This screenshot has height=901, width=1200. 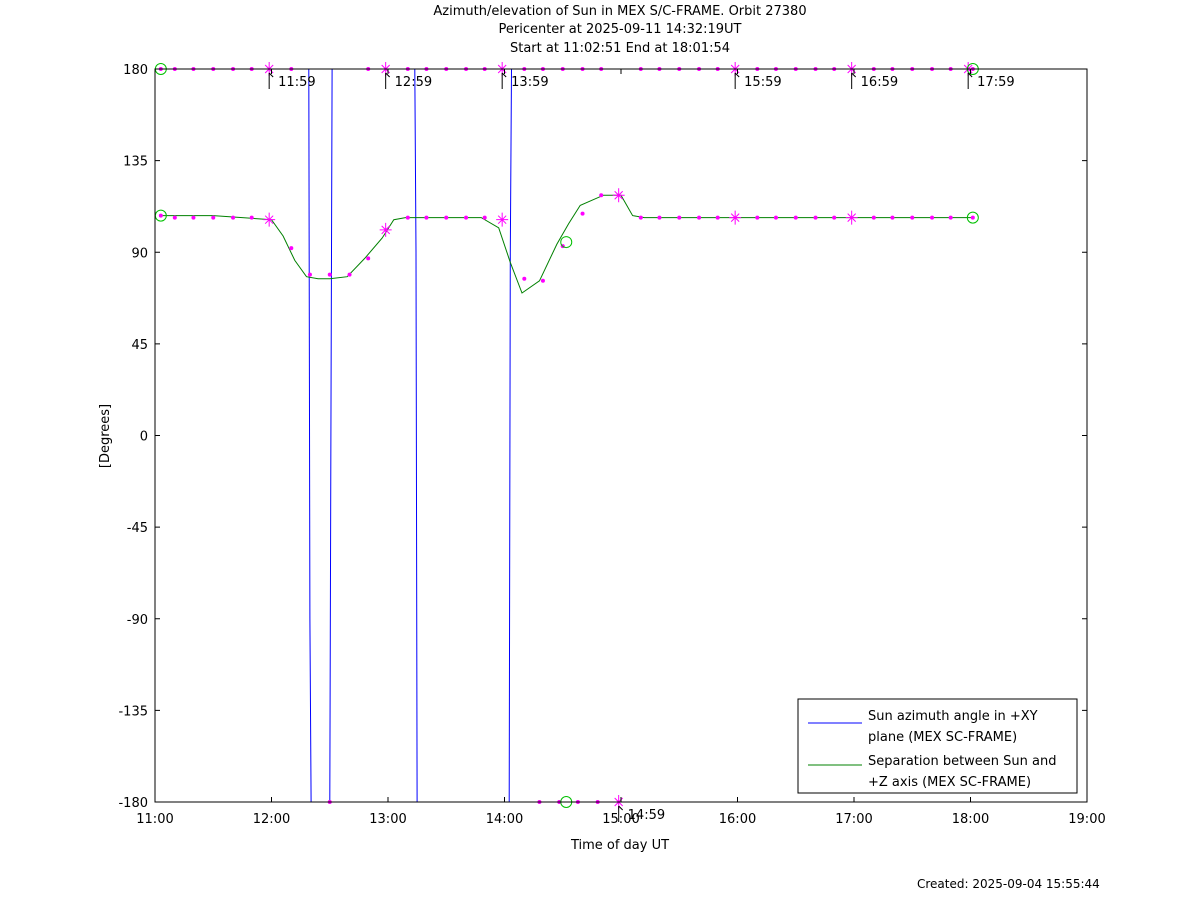 I want to click on y-tick-label: 45, so click(x=139, y=345).